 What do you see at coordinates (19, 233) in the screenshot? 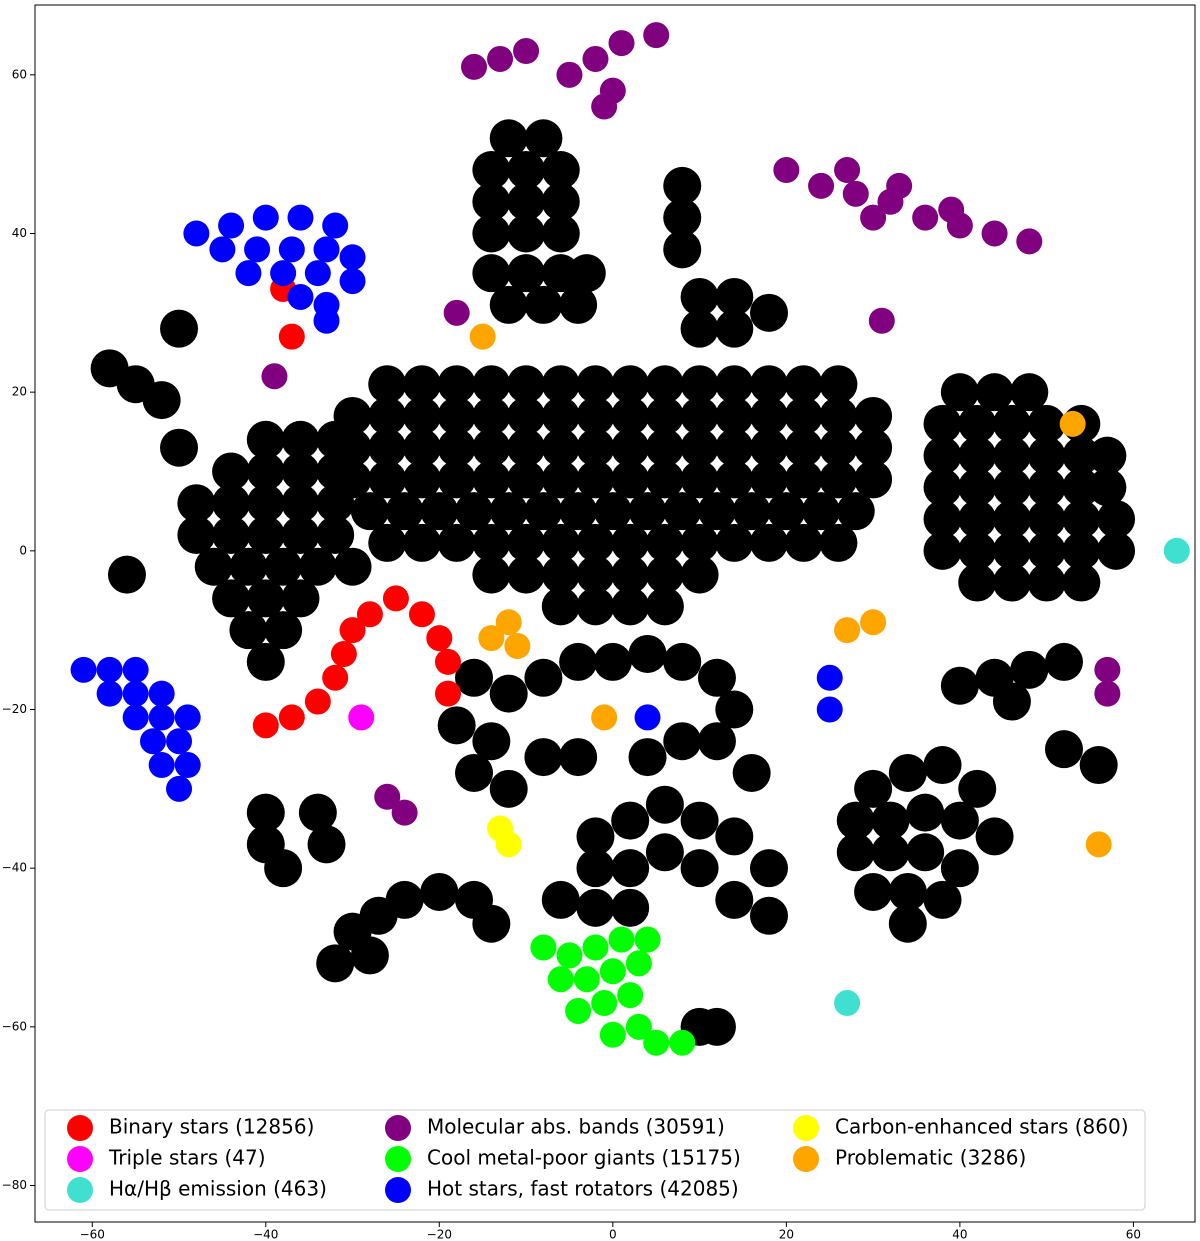
I see `y-tick-label: 40` at bounding box center [19, 233].